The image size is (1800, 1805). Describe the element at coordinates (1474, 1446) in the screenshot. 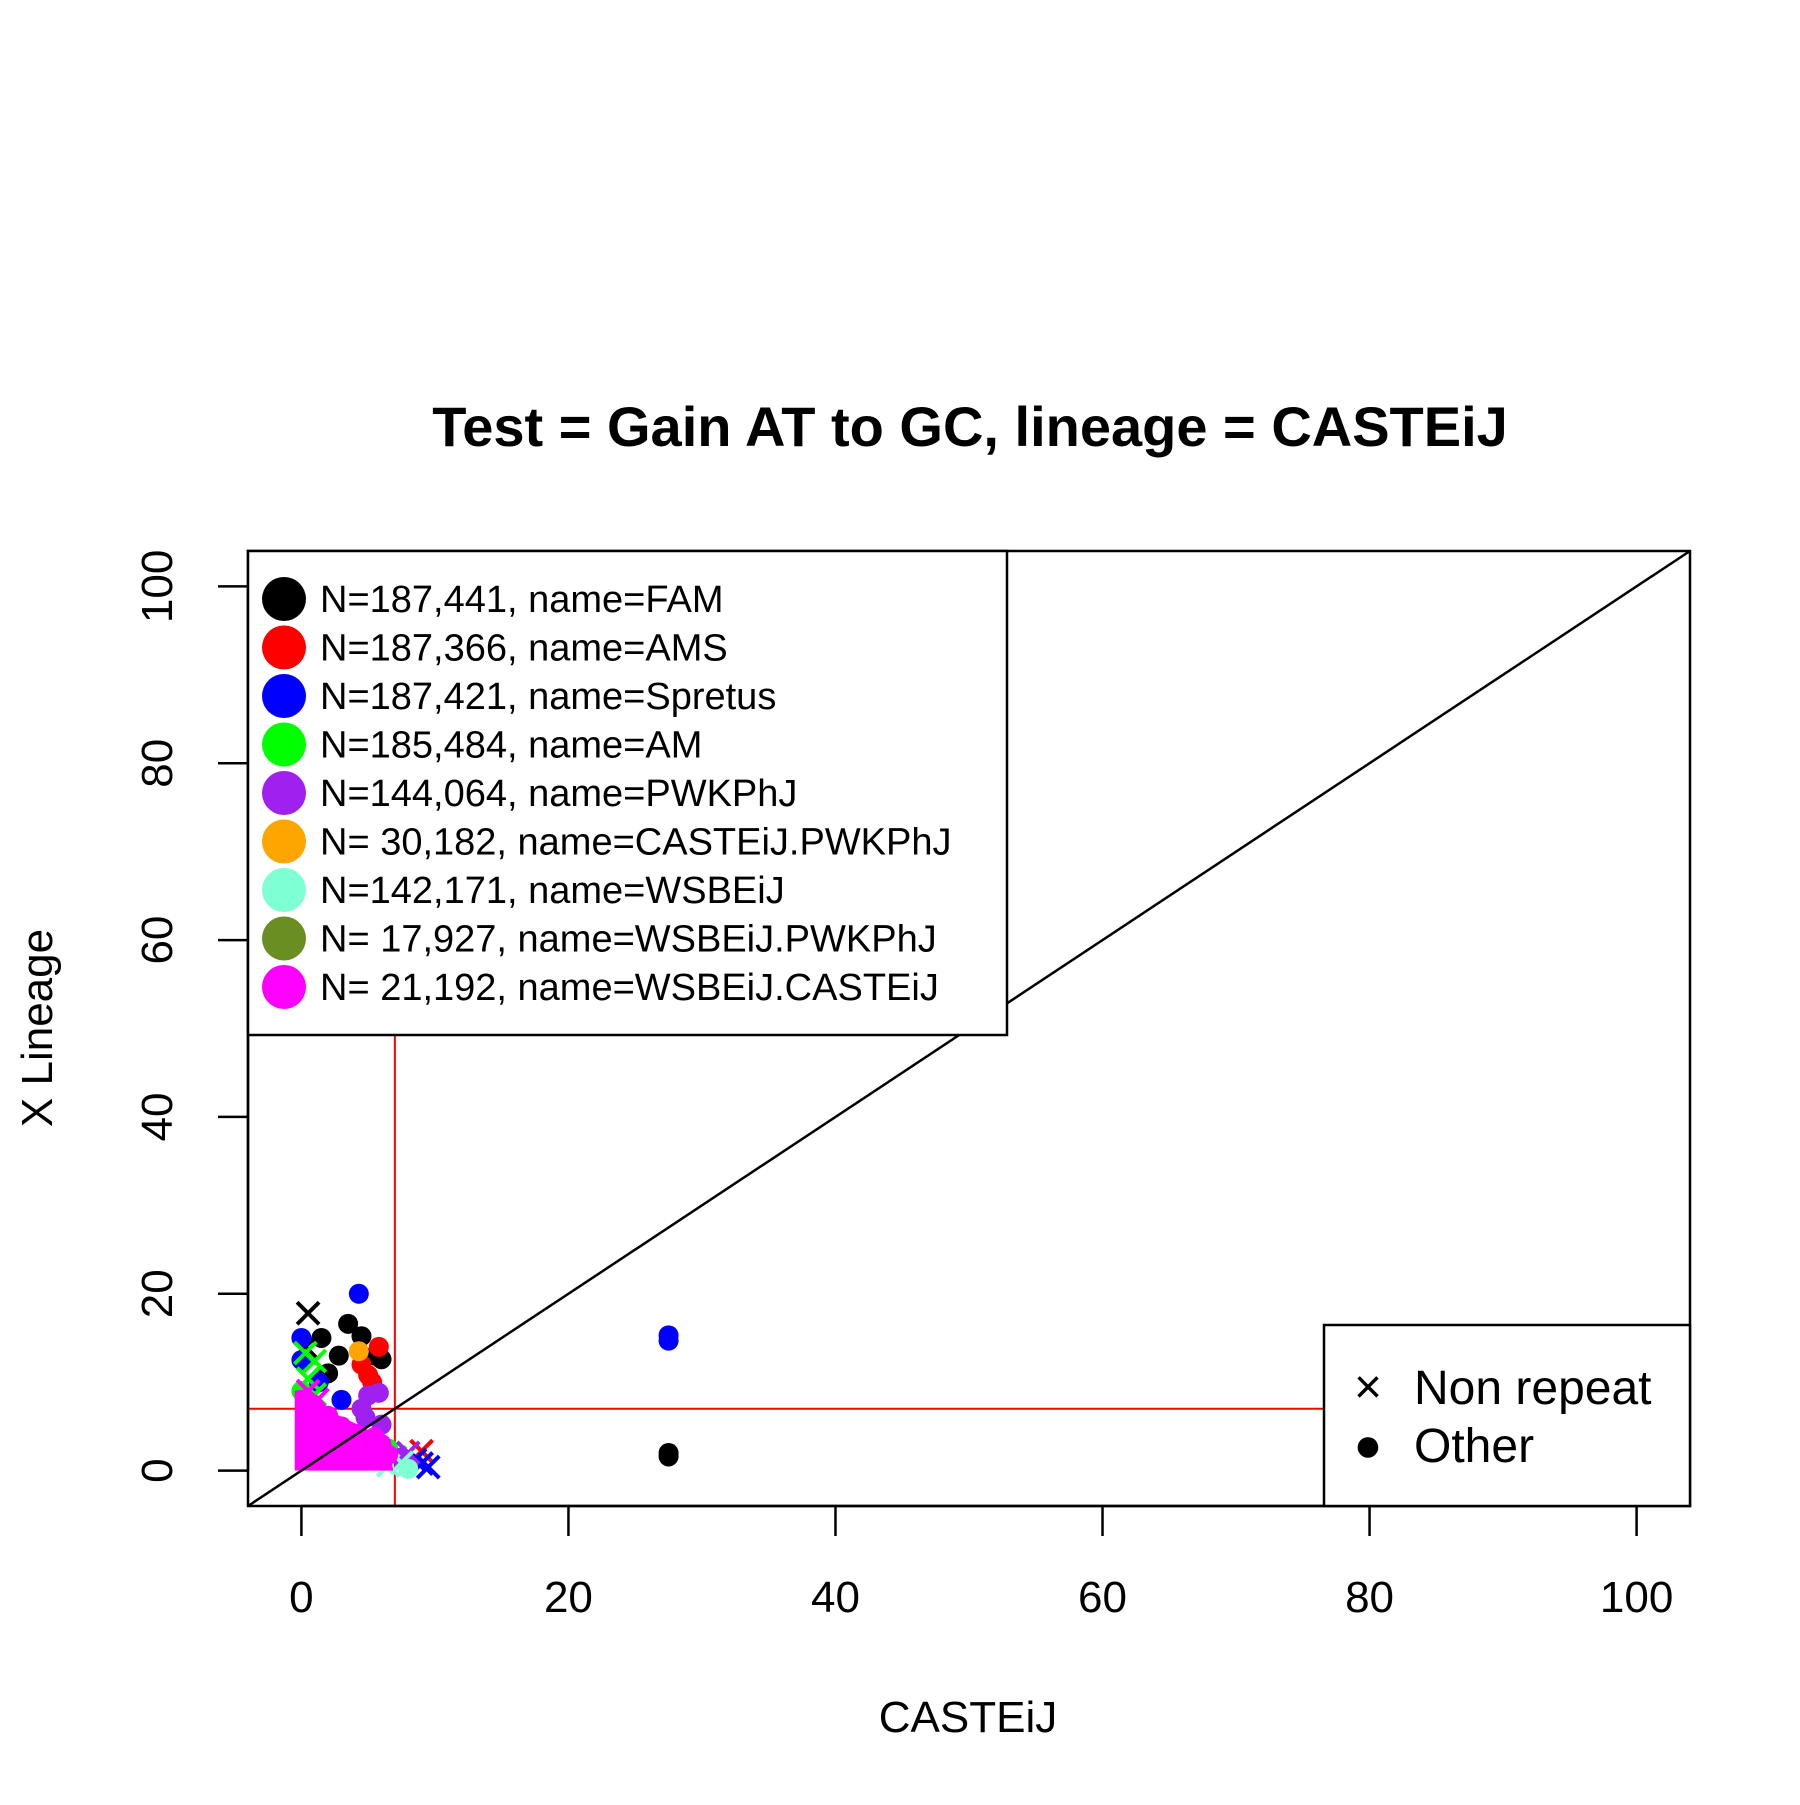

I see `marker-legend-label: Other` at that location.